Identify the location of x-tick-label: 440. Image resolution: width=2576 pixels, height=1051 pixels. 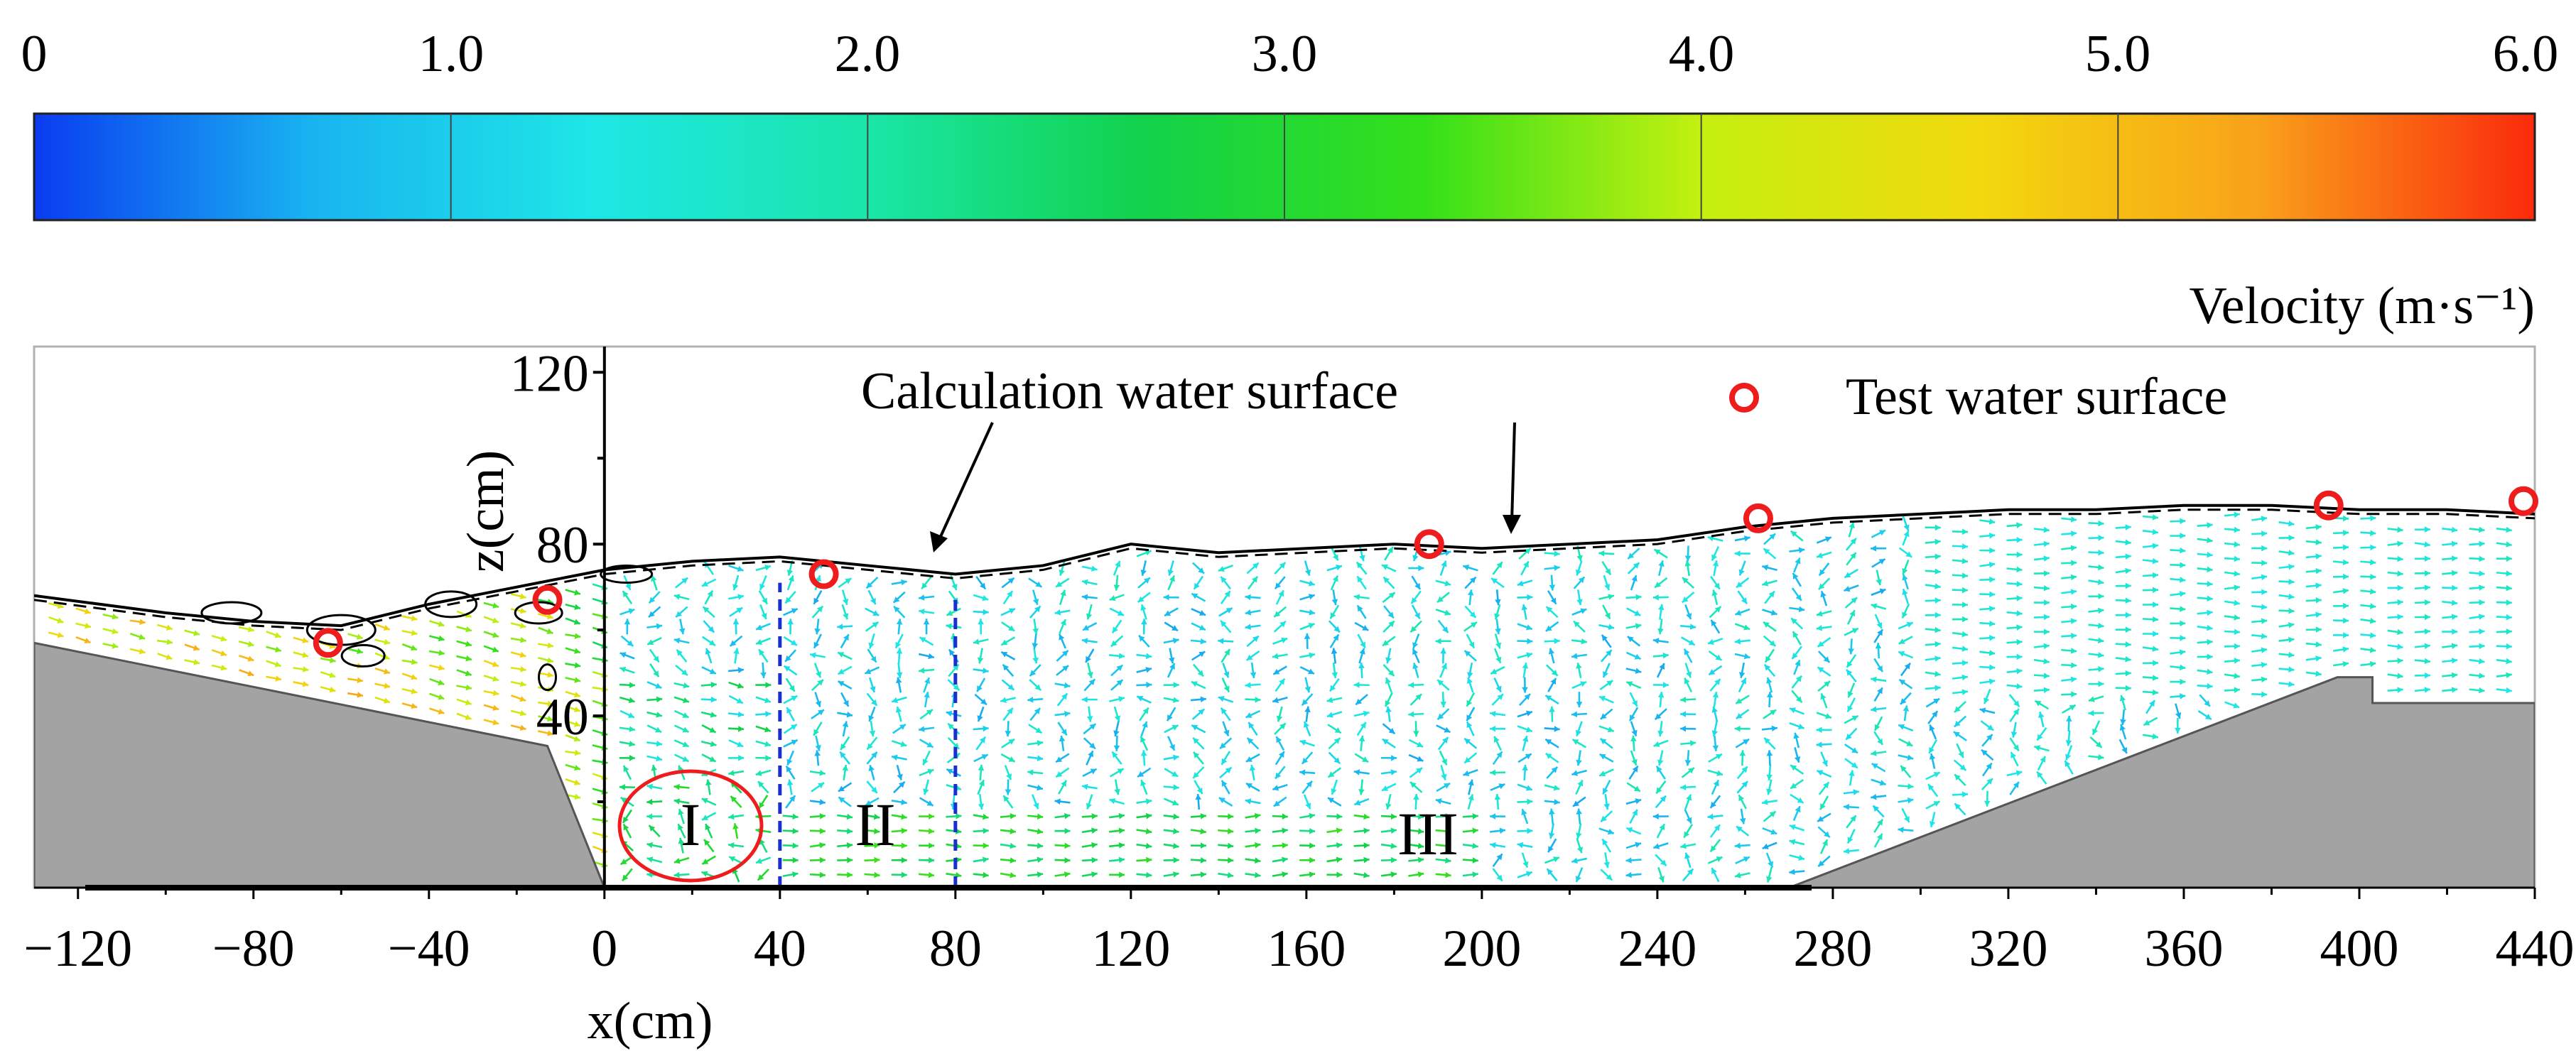
(2535, 949).